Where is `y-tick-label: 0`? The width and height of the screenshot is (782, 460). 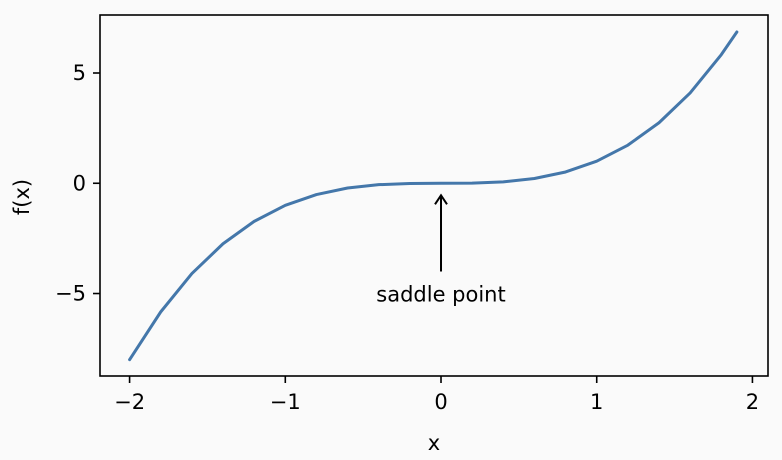 y-tick-label: 0 is located at coordinates (79, 183).